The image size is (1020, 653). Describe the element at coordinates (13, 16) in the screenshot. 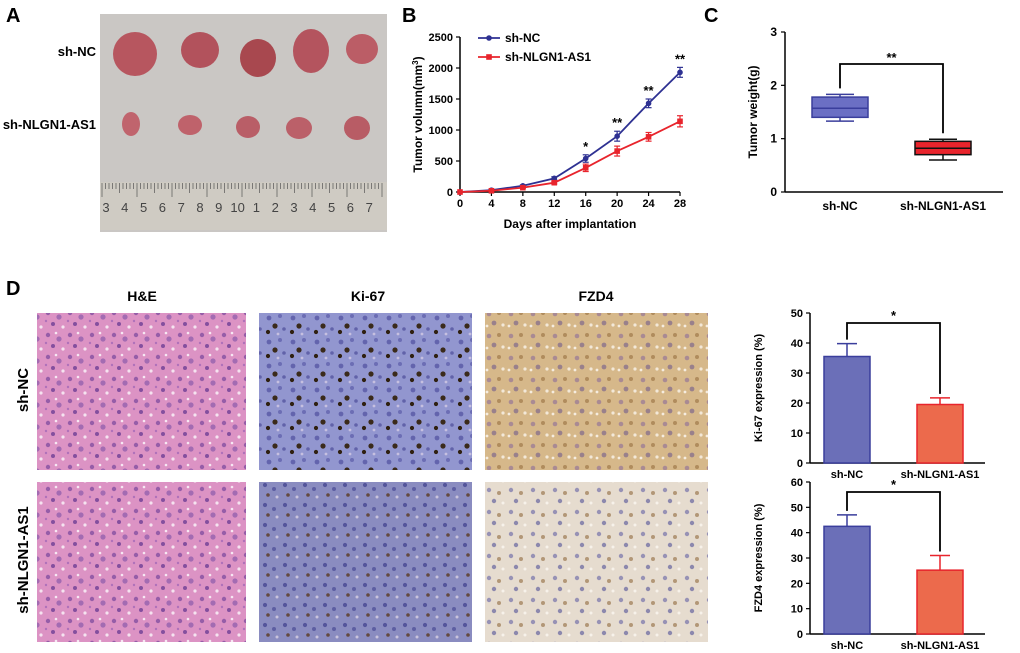

I see `panel-letter-a: A` at that location.